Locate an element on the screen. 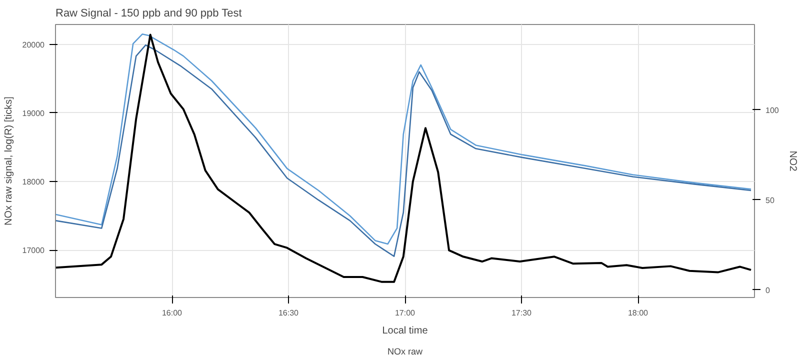 The height and width of the screenshot is (361, 800). x-tick-label: 16:30 is located at coordinates (289, 313).